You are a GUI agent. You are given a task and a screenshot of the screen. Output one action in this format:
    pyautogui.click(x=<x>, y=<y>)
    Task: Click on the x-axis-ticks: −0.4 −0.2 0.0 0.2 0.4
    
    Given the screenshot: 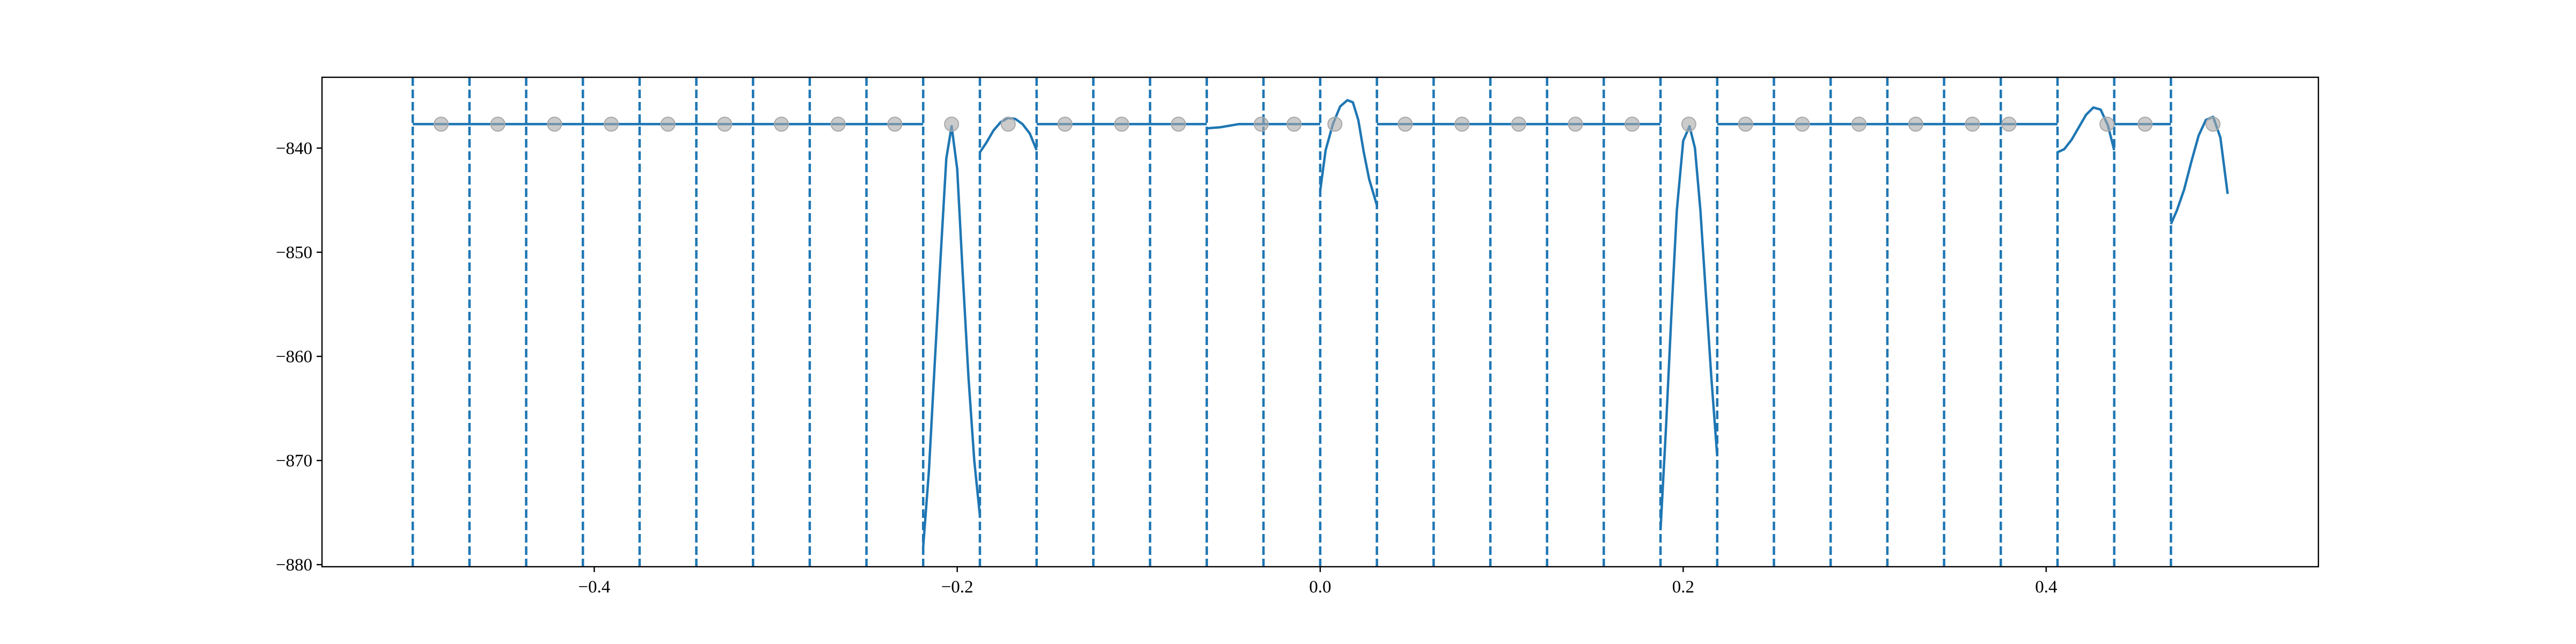 What is the action you would take?
    pyautogui.click(x=1317, y=582)
    